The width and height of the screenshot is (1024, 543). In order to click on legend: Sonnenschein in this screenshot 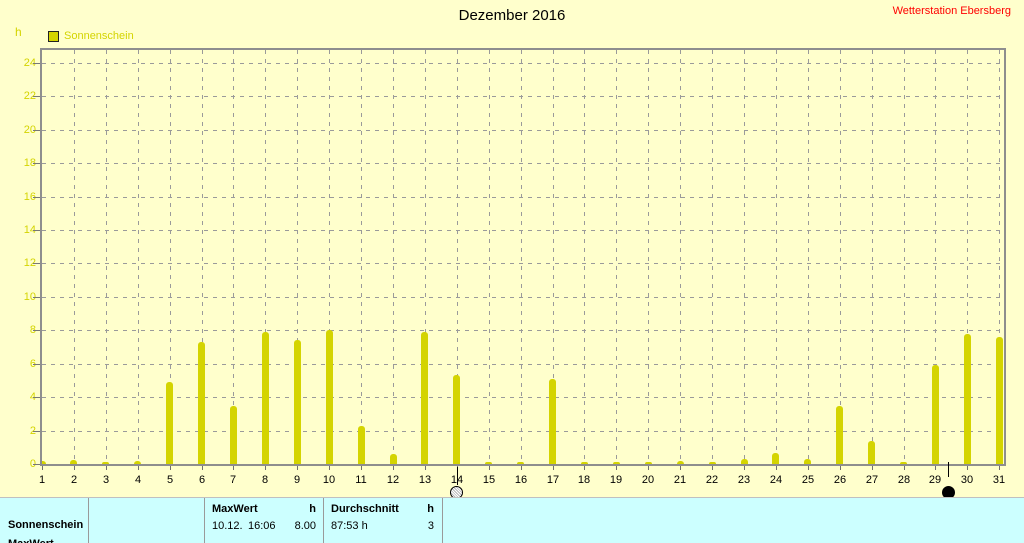, I will do `click(91, 36)`.